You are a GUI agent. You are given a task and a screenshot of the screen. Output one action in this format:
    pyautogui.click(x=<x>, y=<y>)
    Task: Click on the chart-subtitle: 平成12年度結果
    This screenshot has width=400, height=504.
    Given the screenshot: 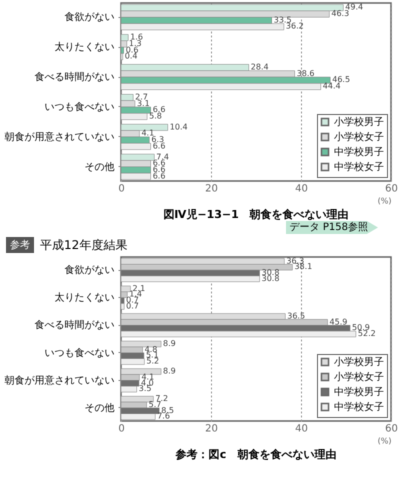 What is the action you would take?
    pyautogui.click(x=84, y=245)
    